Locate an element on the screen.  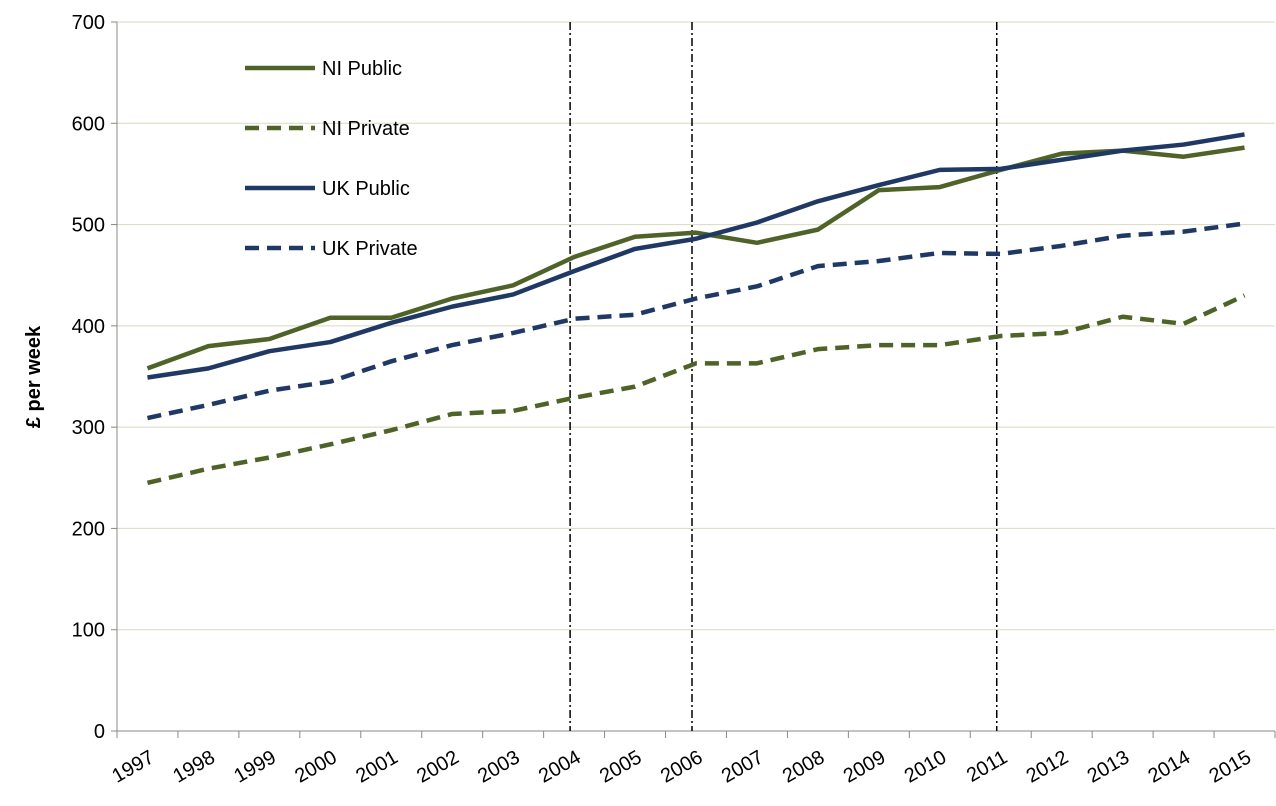
y-axis-label: £ per week is located at coordinates (34, 376).